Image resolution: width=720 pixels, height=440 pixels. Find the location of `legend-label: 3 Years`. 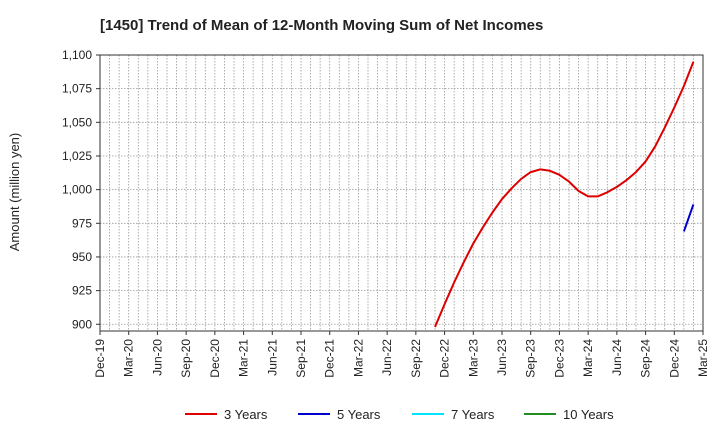

legend-label: 3 Years is located at coordinates (246, 414).